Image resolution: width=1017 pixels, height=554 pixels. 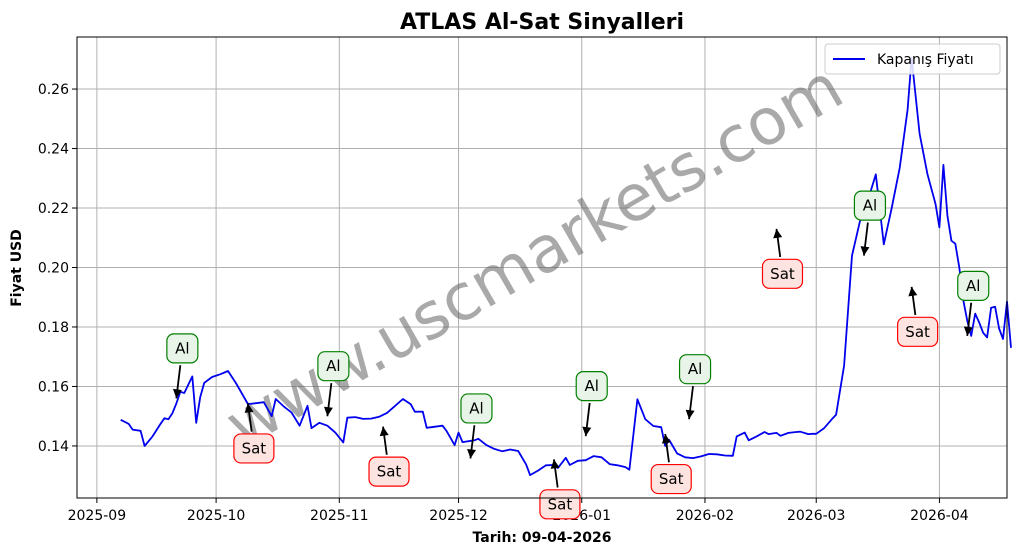 I want to click on x-tick-label: 2025-12, so click(x=458, y=516).